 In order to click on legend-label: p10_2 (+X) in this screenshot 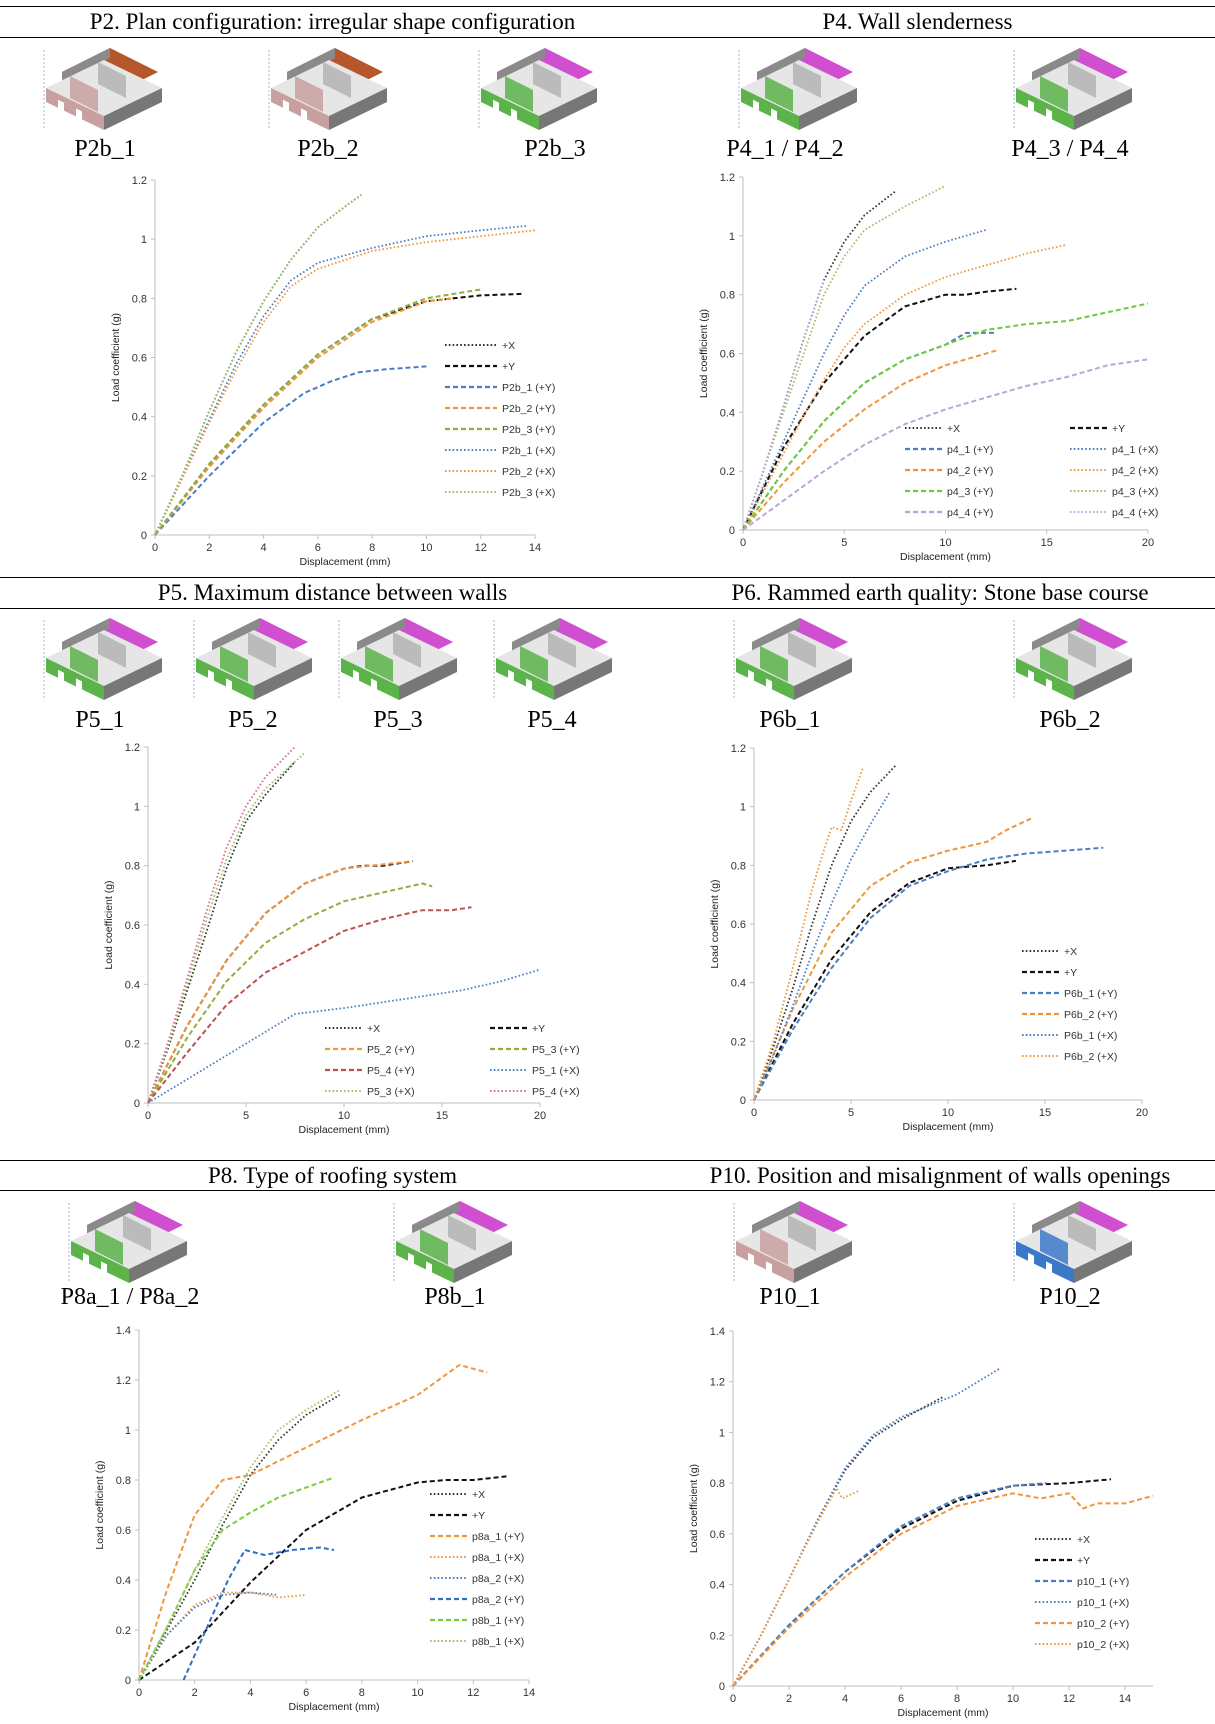, I will do `click(1103, 1645)`.